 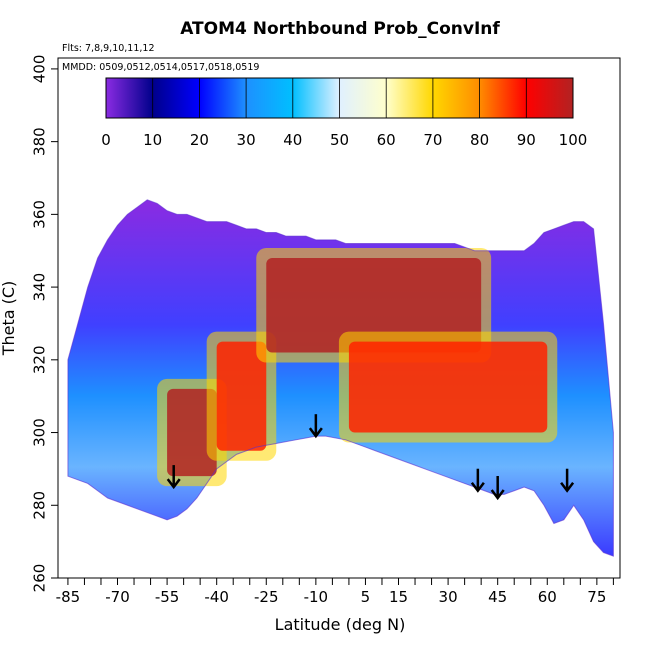 I want to click on x-tick-label: -85, so click(x=68, y=597).